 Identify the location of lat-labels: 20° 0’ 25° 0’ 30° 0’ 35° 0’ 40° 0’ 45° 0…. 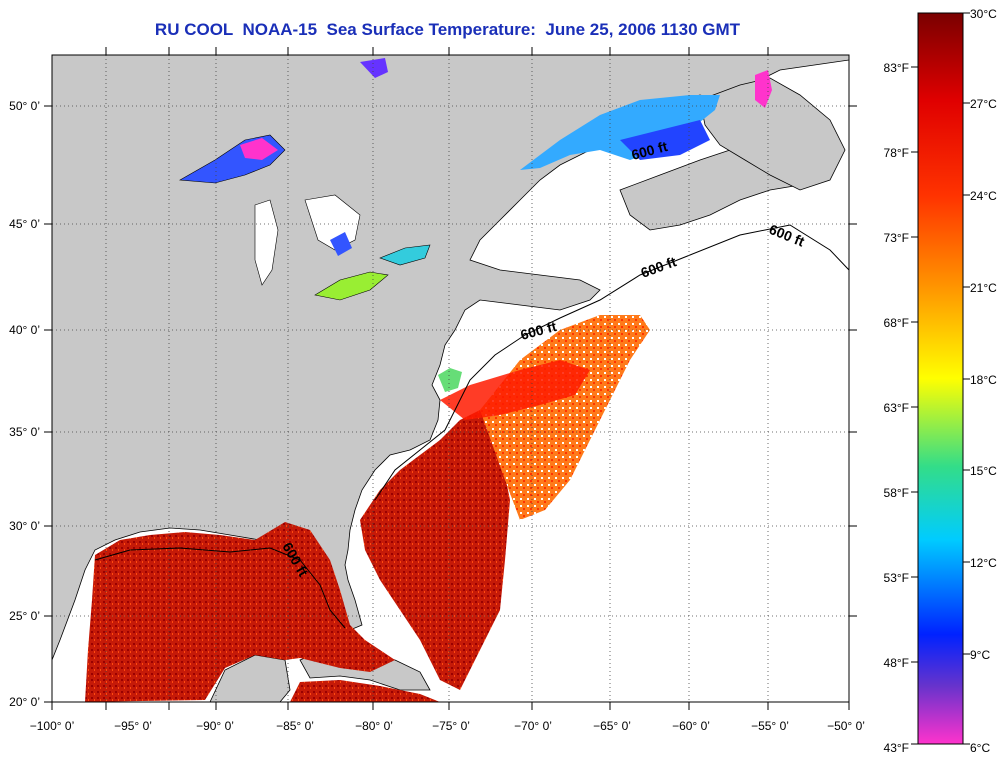
(24, 404).